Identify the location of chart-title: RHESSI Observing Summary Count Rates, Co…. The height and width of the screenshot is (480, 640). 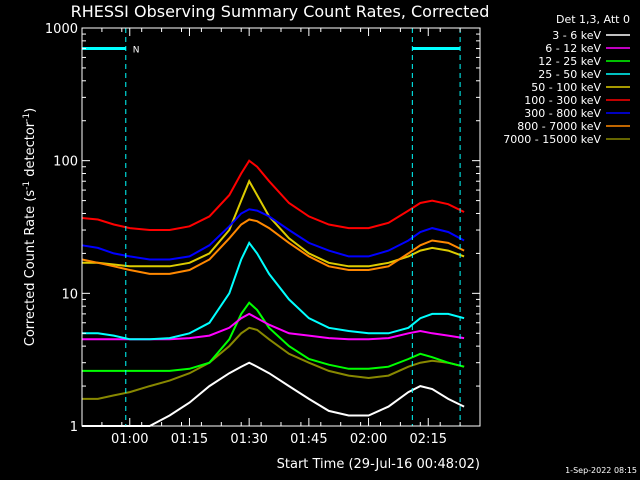
(280, 11).